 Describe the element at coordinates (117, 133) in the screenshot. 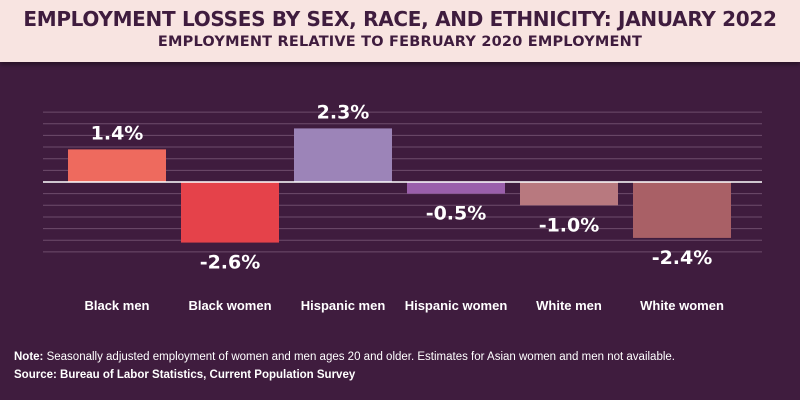

I see `data-label: 1.4%` at that location.